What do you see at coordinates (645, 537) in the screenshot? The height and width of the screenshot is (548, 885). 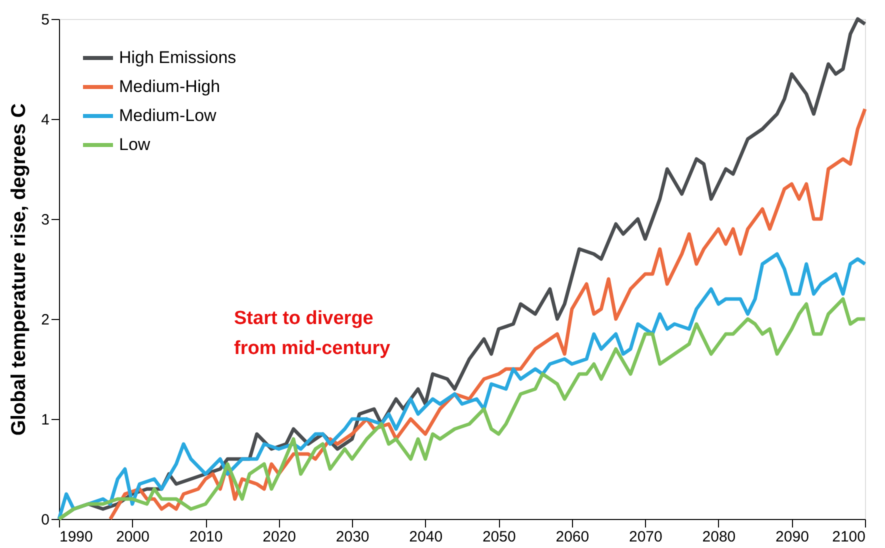 I see `x-tick-label: 2070` at bounding box center [645, 537].